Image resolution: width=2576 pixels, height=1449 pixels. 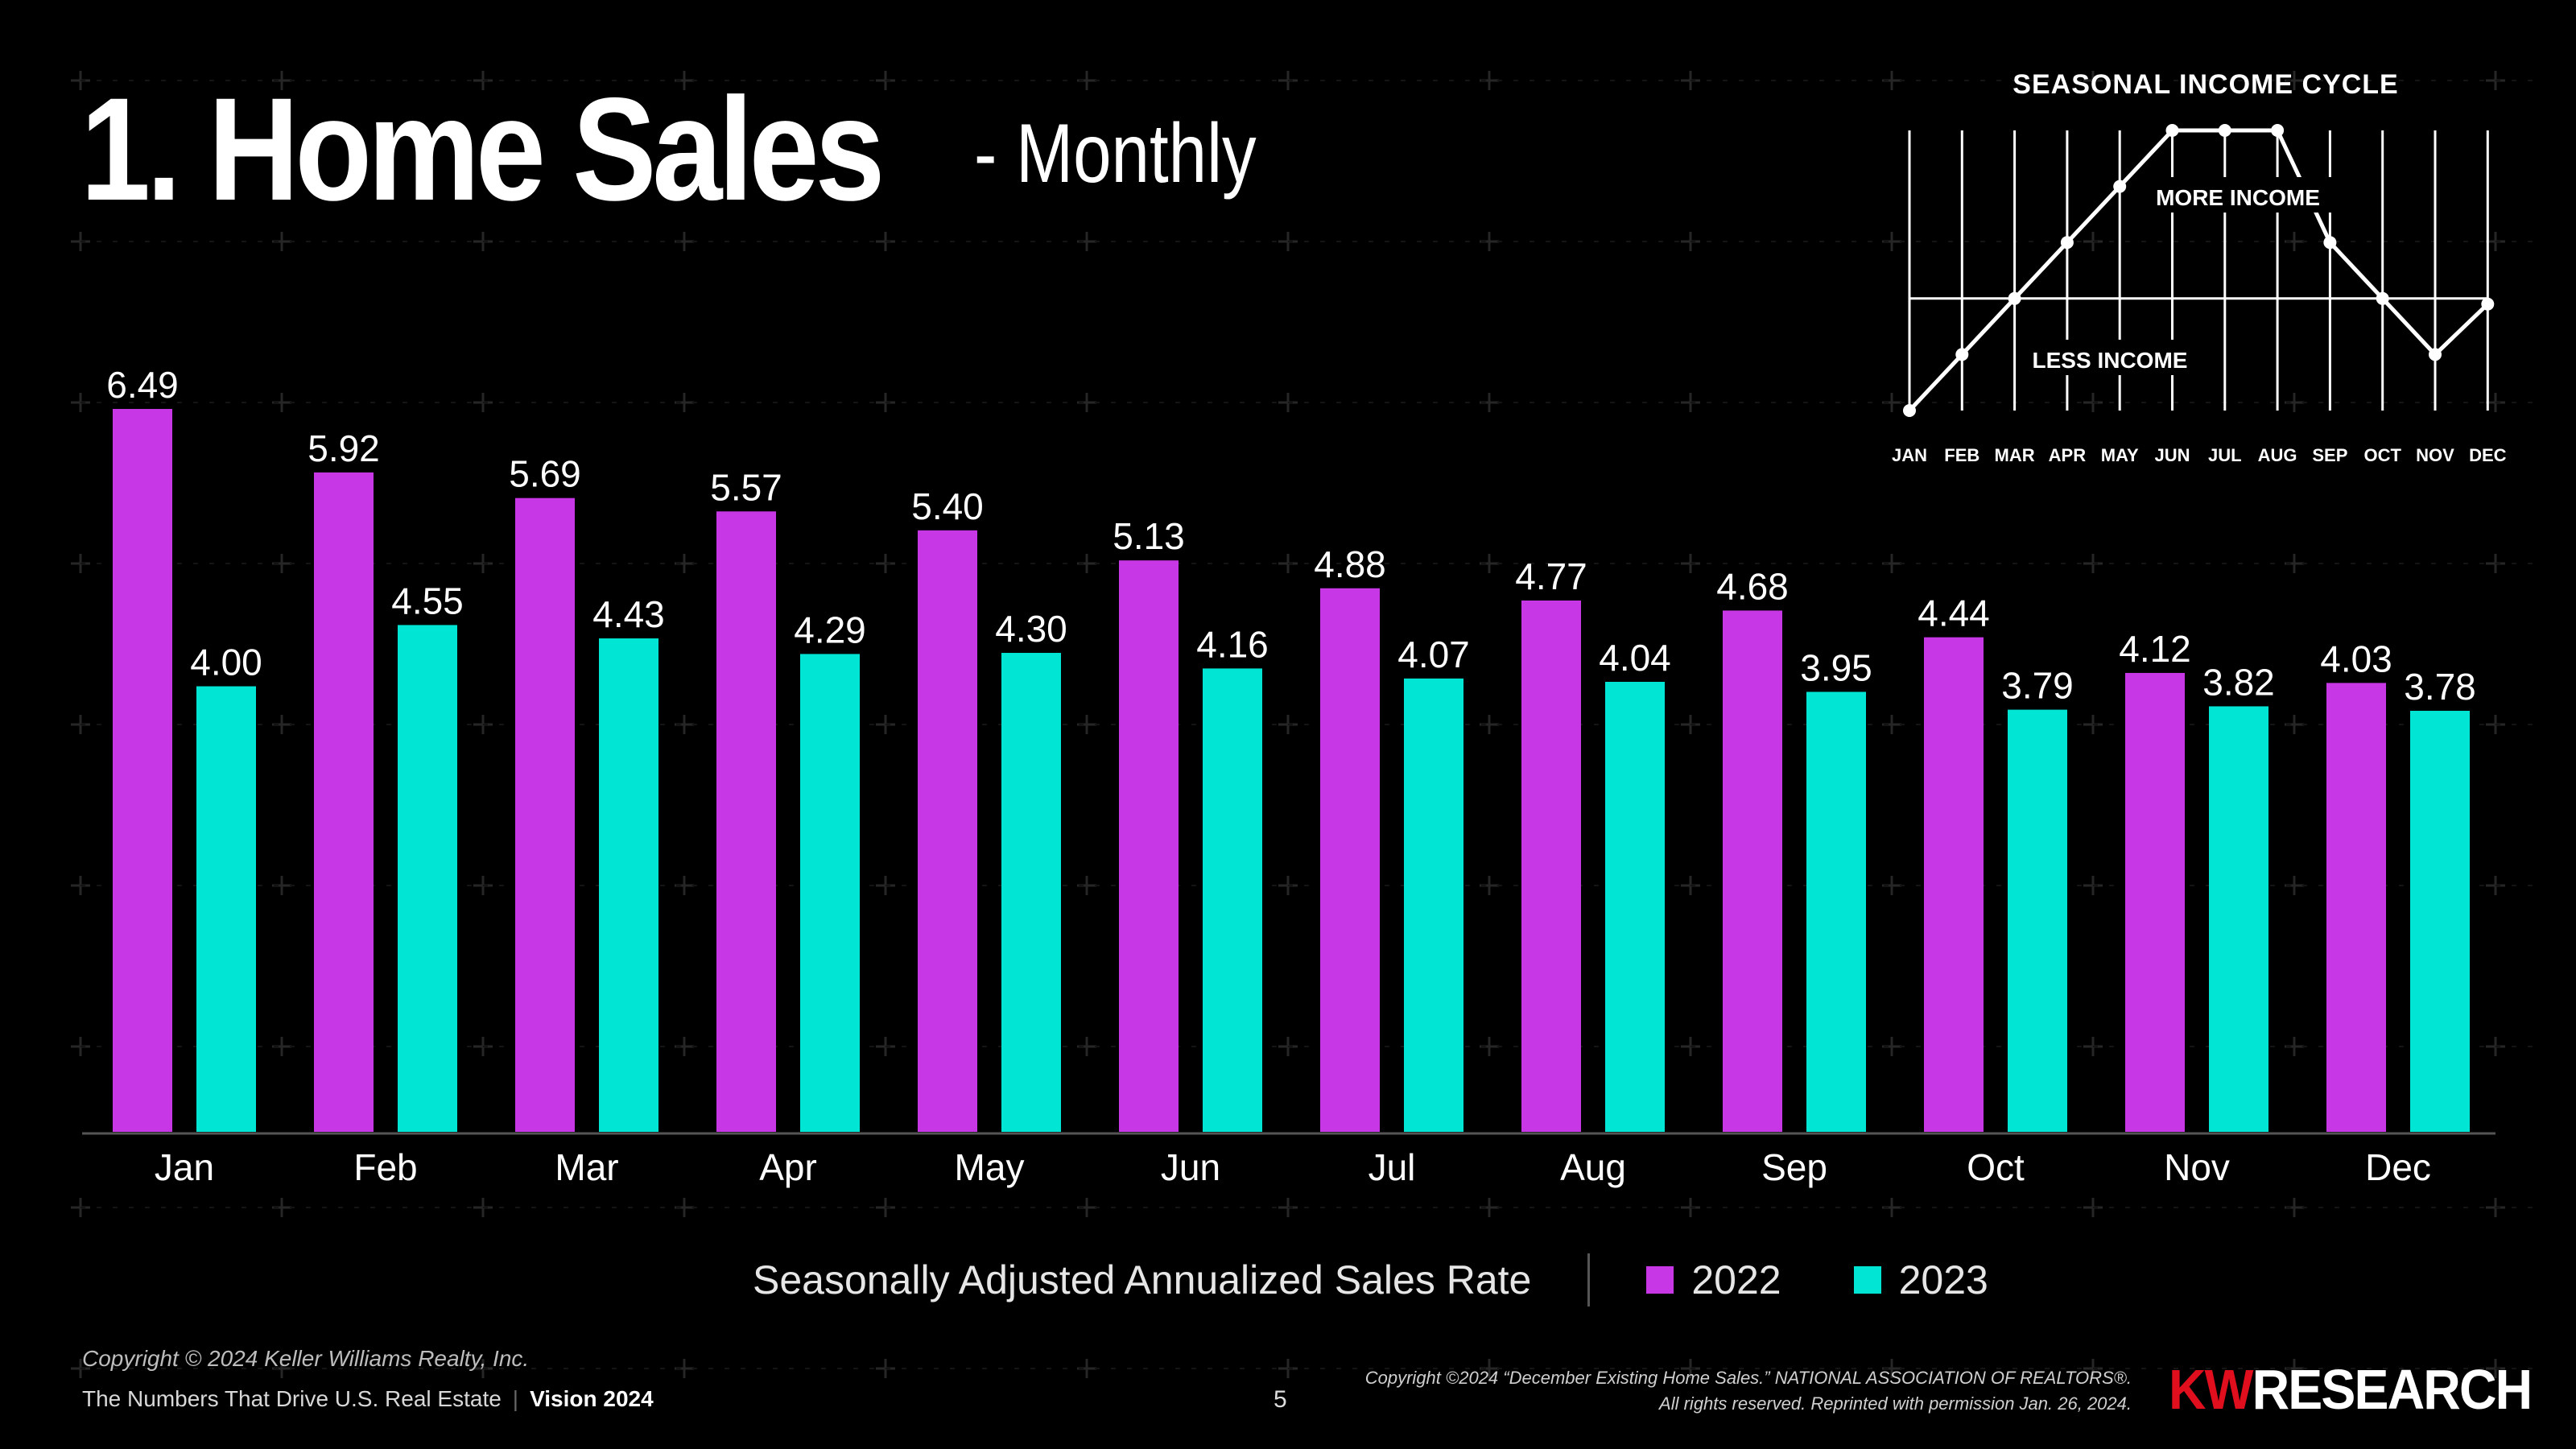 What do you see at coordinates (2155, 902) in the screenshot?
I see `bar-2022-nov` at bounding box center [2155, 902].